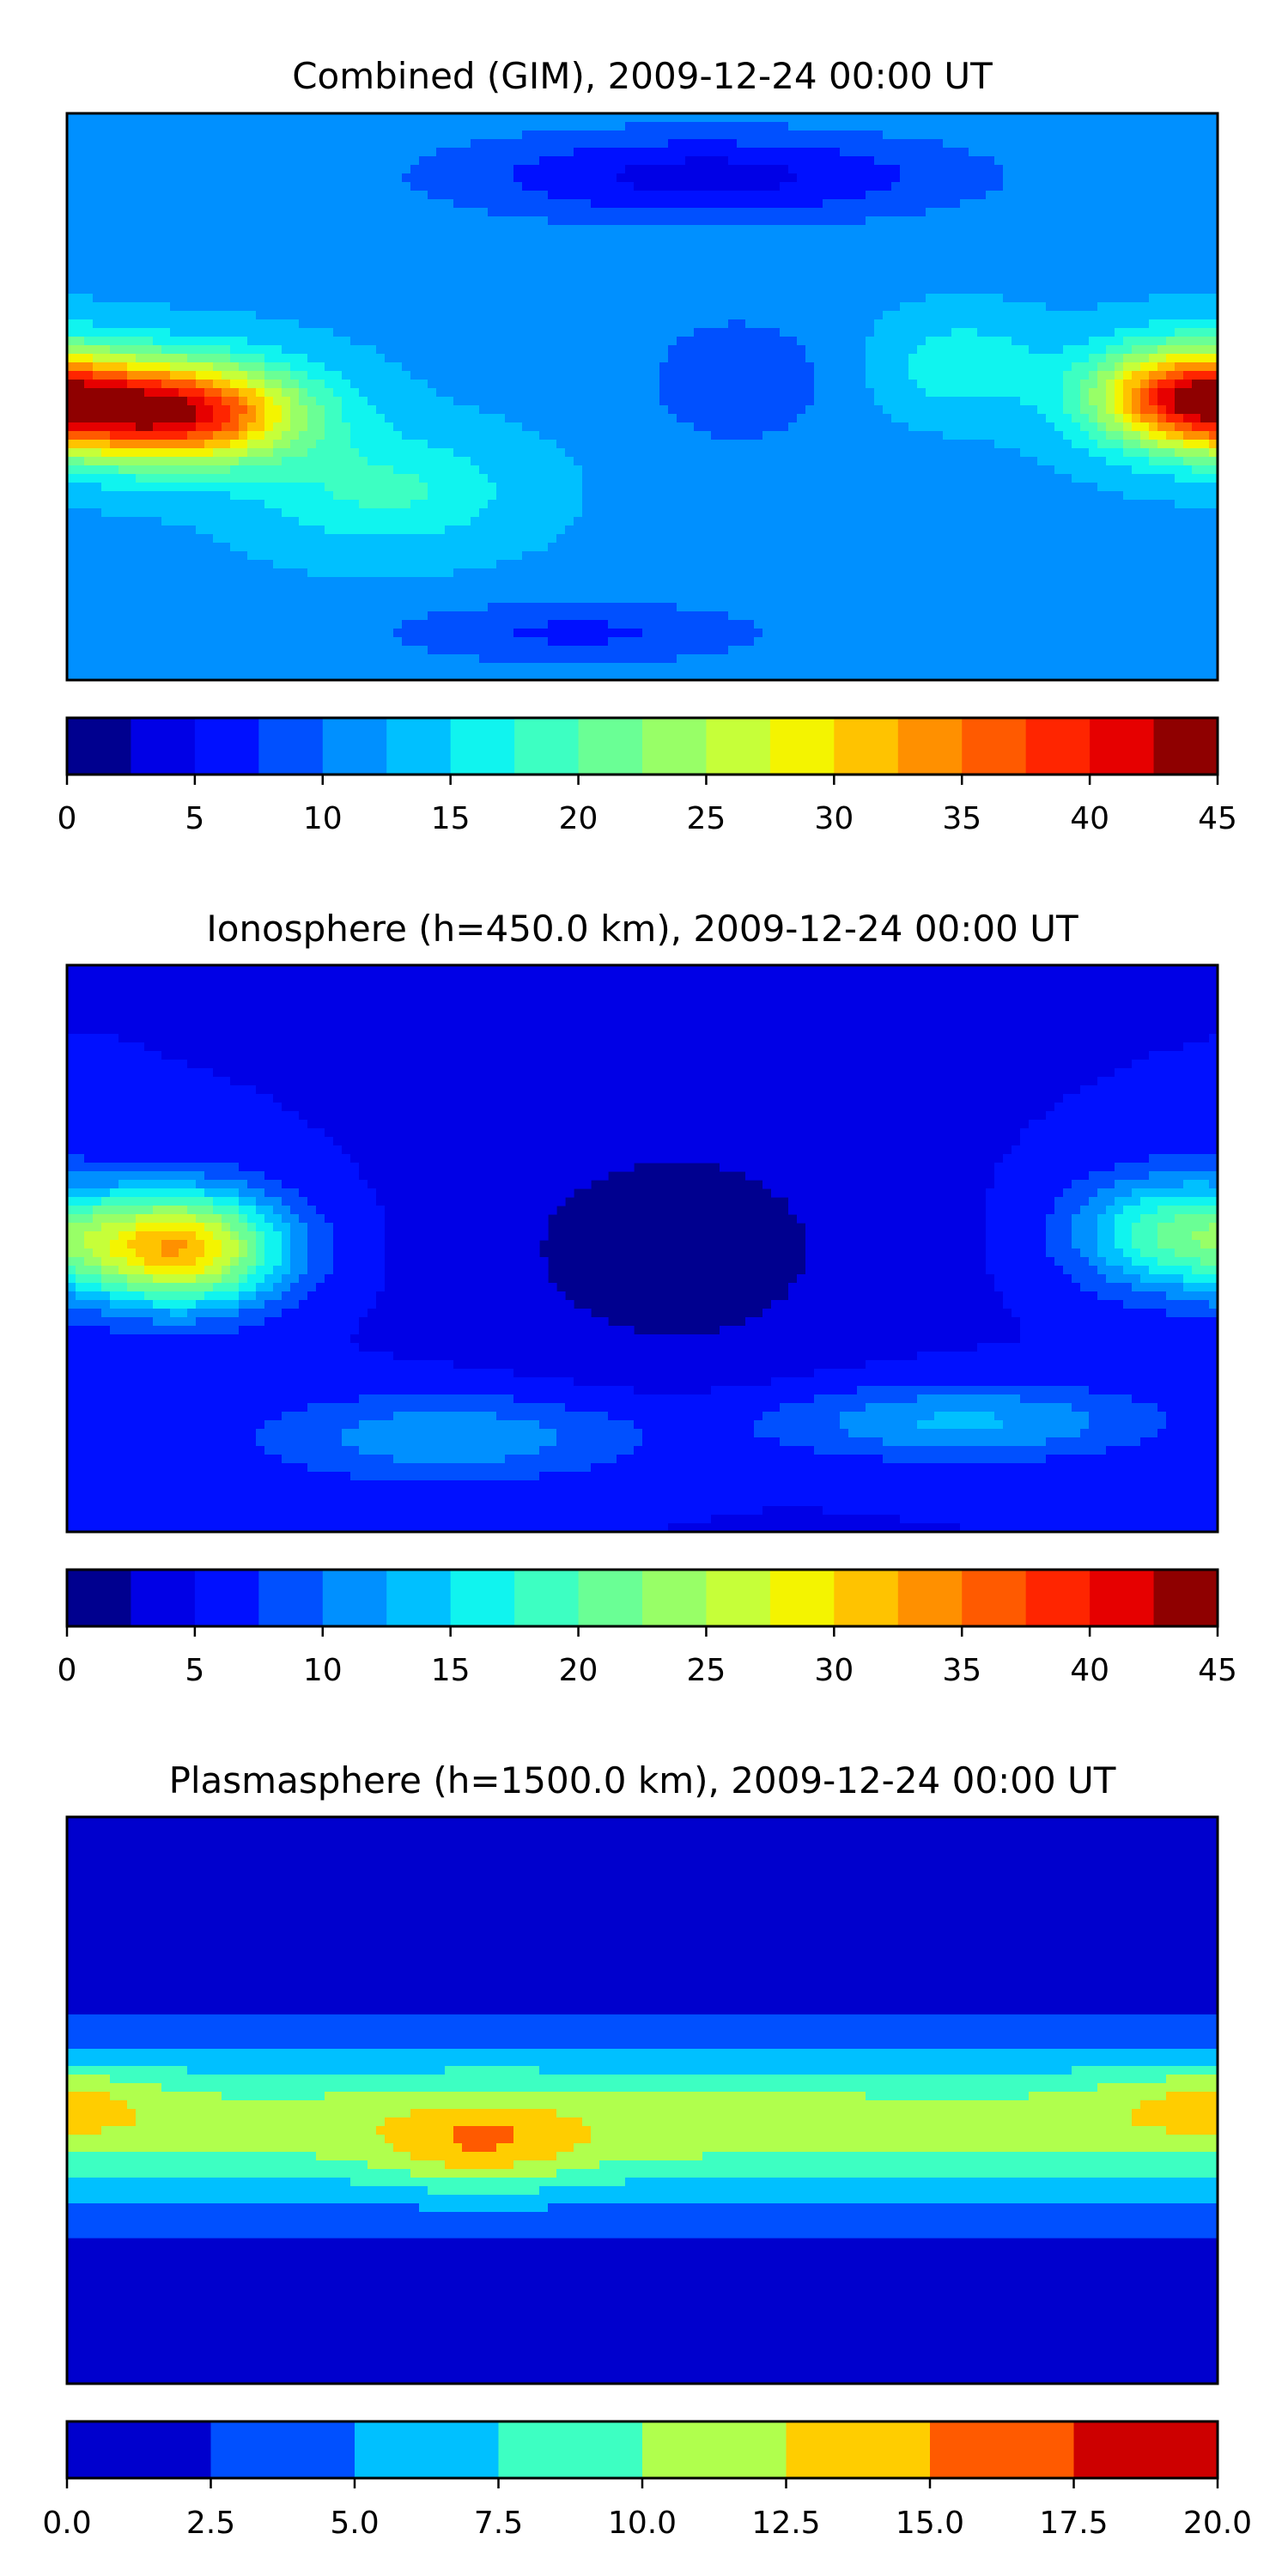 The width and height of the screenshot is (1288, 2576). Describe the element at coordinates (1217, 2523) in the screenshot. I see `colorbar-tick-label: 20.0` at that location.